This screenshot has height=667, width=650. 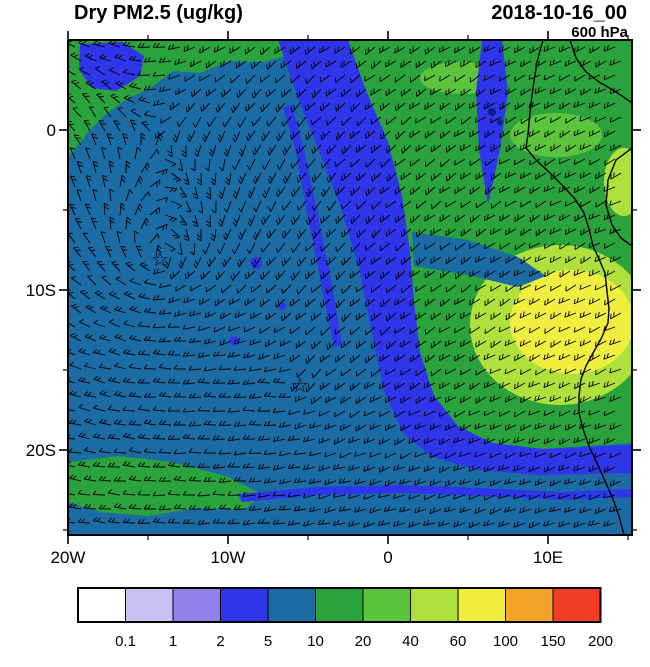 I want to click on x-axis-label: 0, so click(x=387, y=557).